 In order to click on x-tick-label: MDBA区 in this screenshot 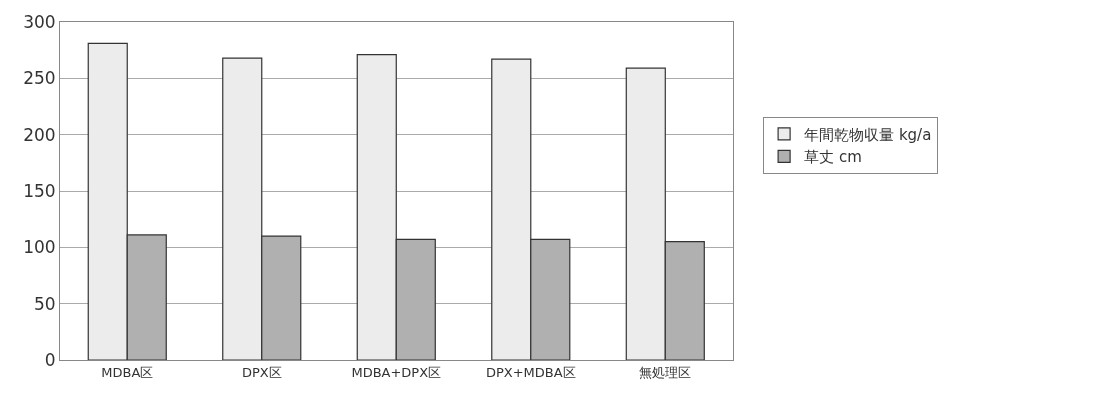, I will do `click(127, 372)`.